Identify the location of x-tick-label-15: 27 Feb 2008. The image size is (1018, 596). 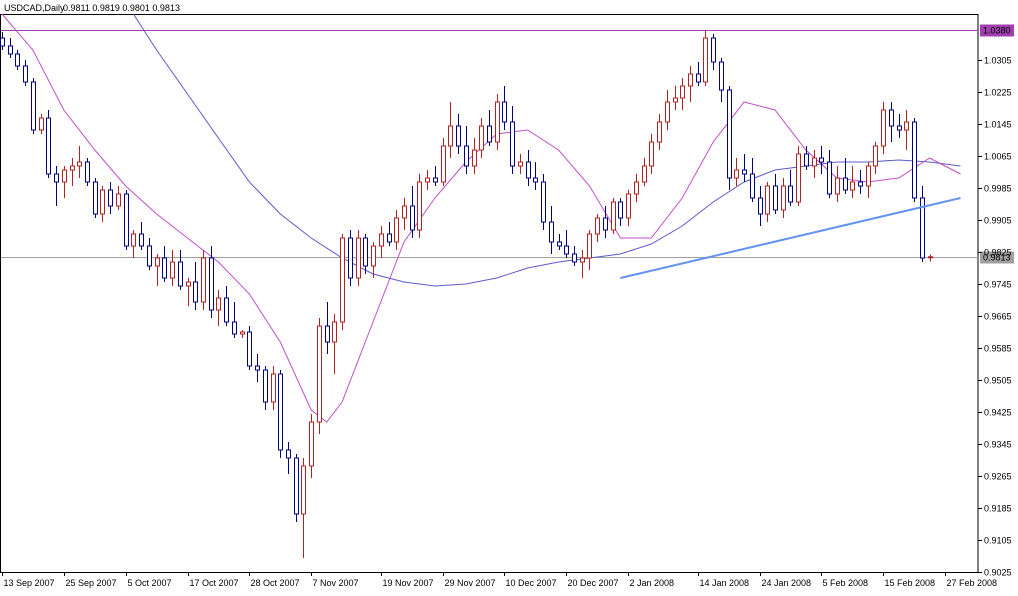
(972, 583).